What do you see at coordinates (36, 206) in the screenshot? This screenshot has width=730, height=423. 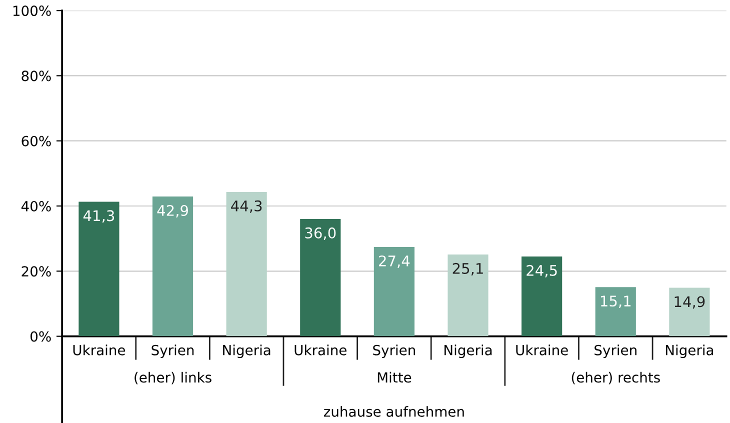 I see `y-tick-label: 40%` at bounding box center [36, 206].